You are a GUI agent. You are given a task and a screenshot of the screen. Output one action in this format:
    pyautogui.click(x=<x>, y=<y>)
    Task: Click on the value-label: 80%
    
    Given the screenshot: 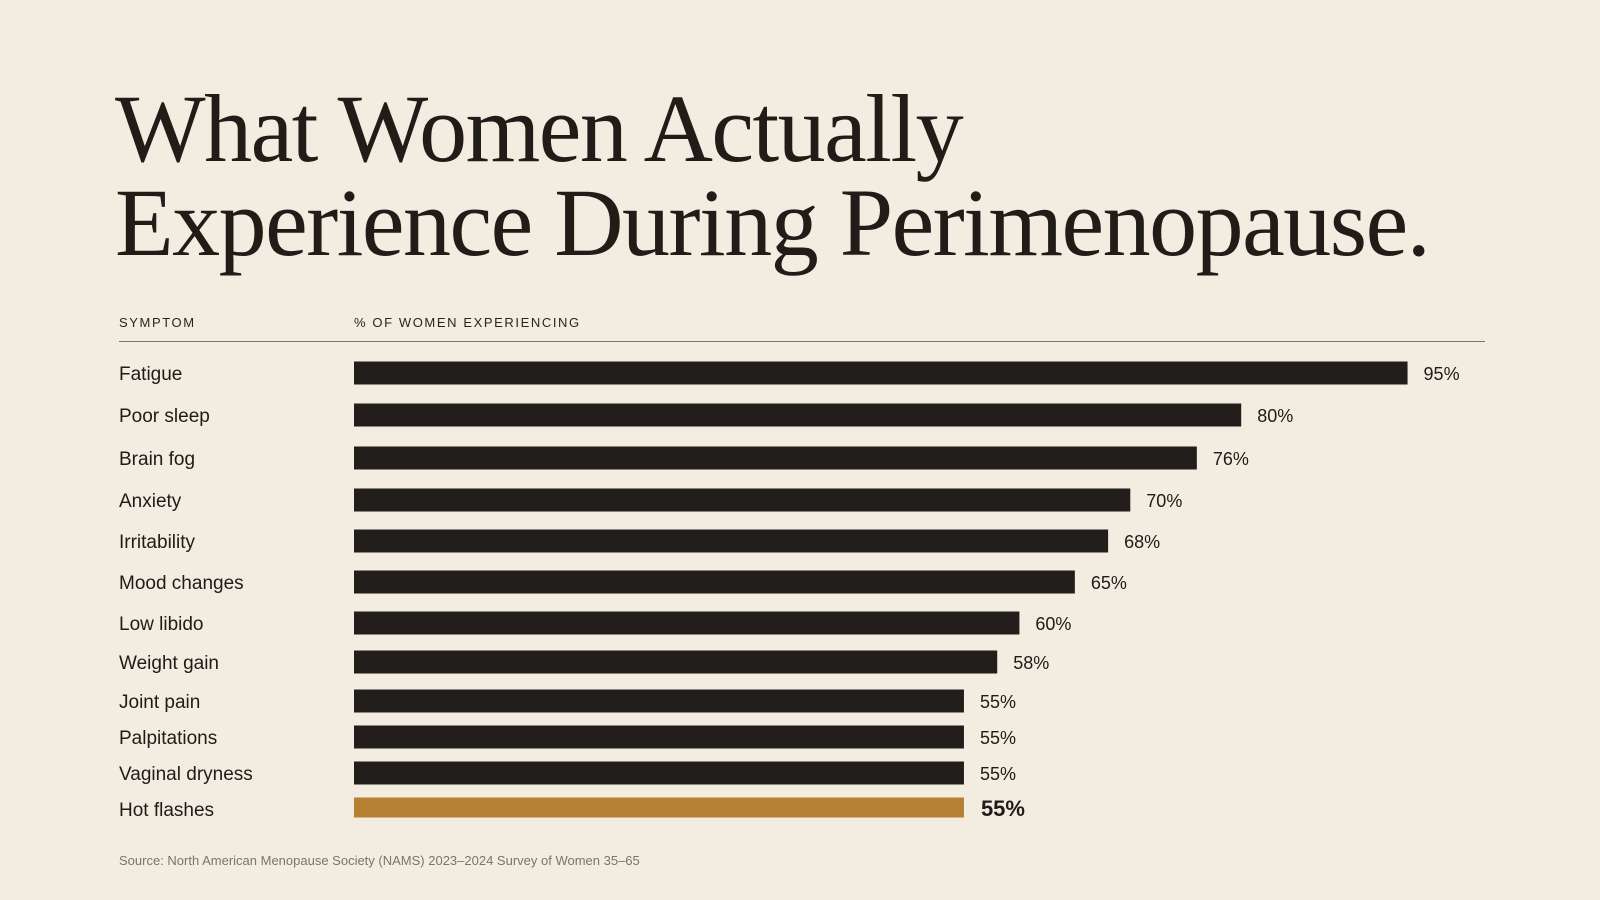 What is the action you would take?
    pyautogui.click(x=1275, y=416)
    